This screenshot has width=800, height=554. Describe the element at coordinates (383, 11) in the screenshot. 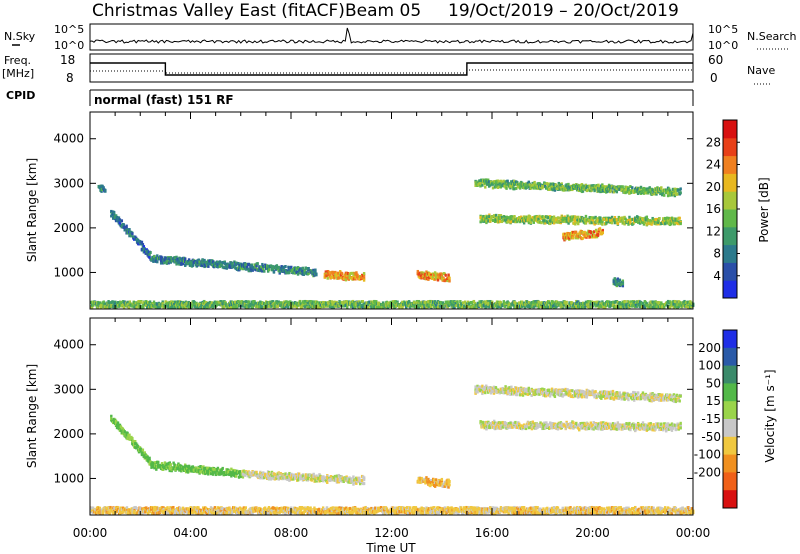

I see `beam-label: Beam 05` at that location.